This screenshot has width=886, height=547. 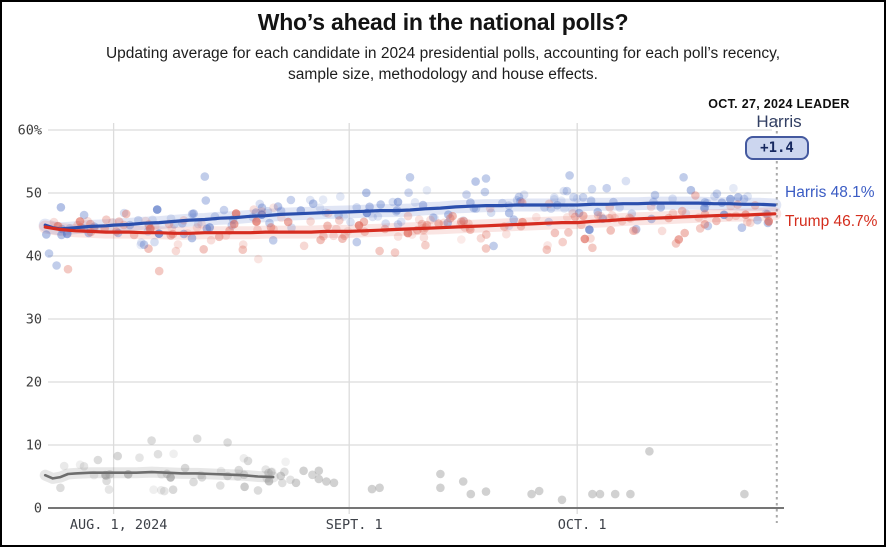 What do you see at coordinates (30, 131) in the screenshot?
I see `y-tick-label-60: 60%` at bounding box center [30, 131].